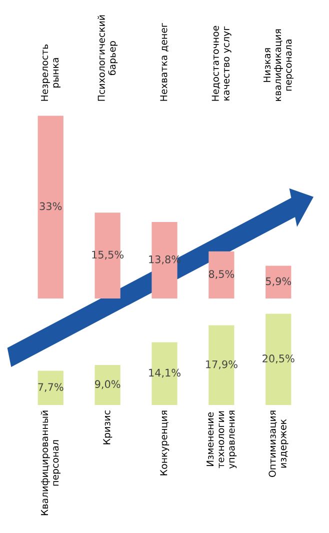  What do you see at coordinates (108, 255) in the screenshot?
I see `data-label: 15,5%` at bounding box center [108, 255].